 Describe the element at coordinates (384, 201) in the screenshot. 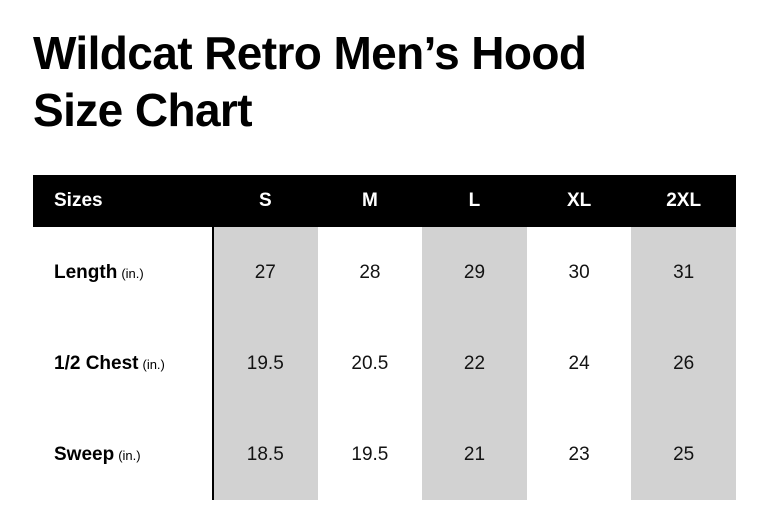

I see `table-header-row: Sizes S M L XL 2XL` at that location.